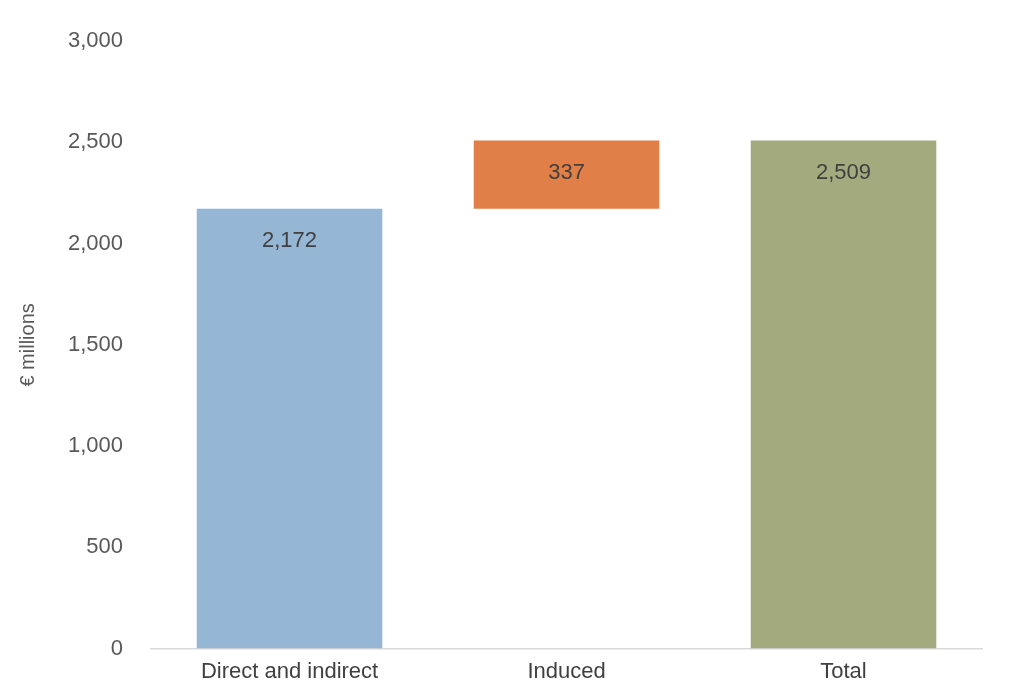  What do you see at coordinates (843, 670) in the screenshot?
I see `x-tick-label: Total` at bounding box center [843, 670].